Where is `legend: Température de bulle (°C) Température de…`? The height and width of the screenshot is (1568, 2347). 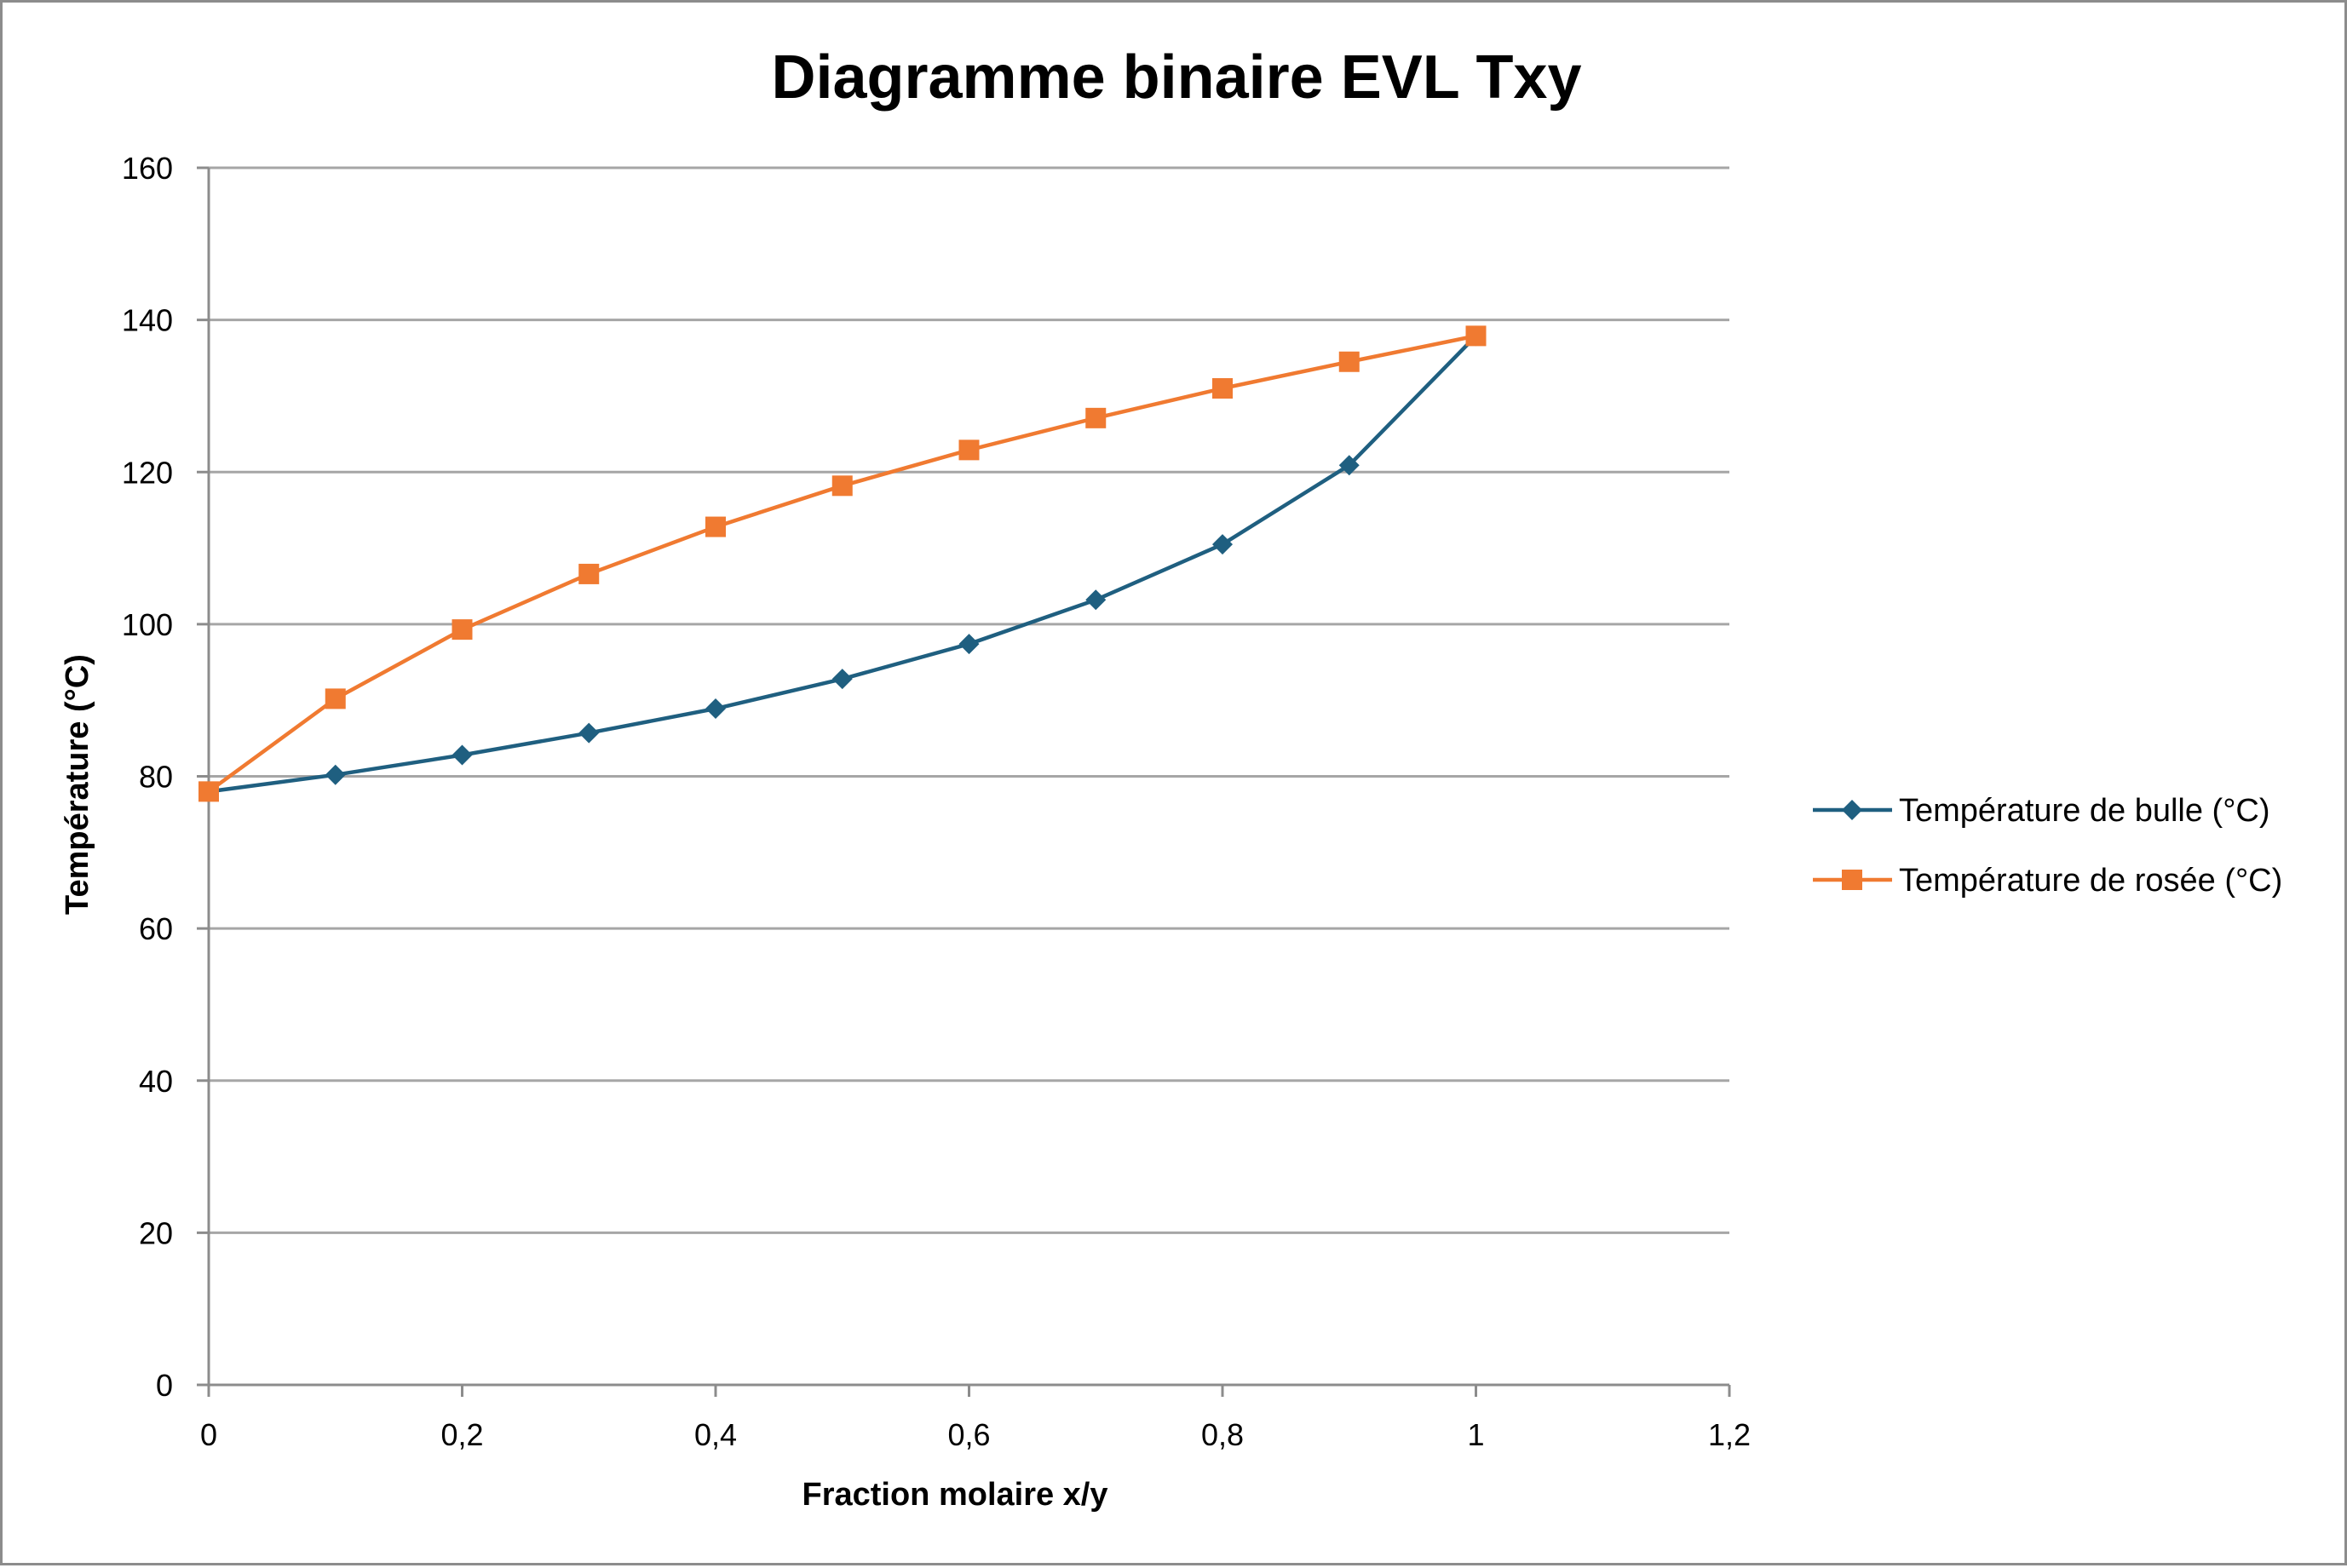
legend: Température de bulle (°C) Température de… is located at coordinates (2048, 846).